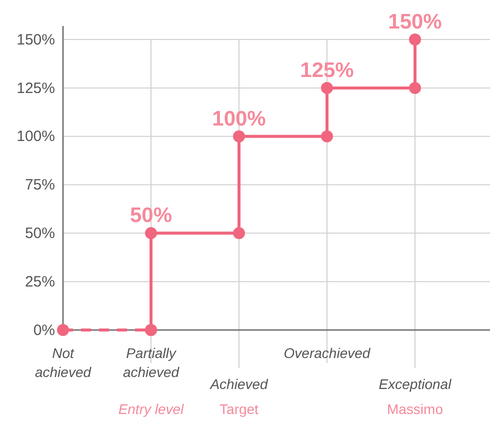 This screenshot has width=491, height=425. I want to click on text: Entry level, so click(151, 409).